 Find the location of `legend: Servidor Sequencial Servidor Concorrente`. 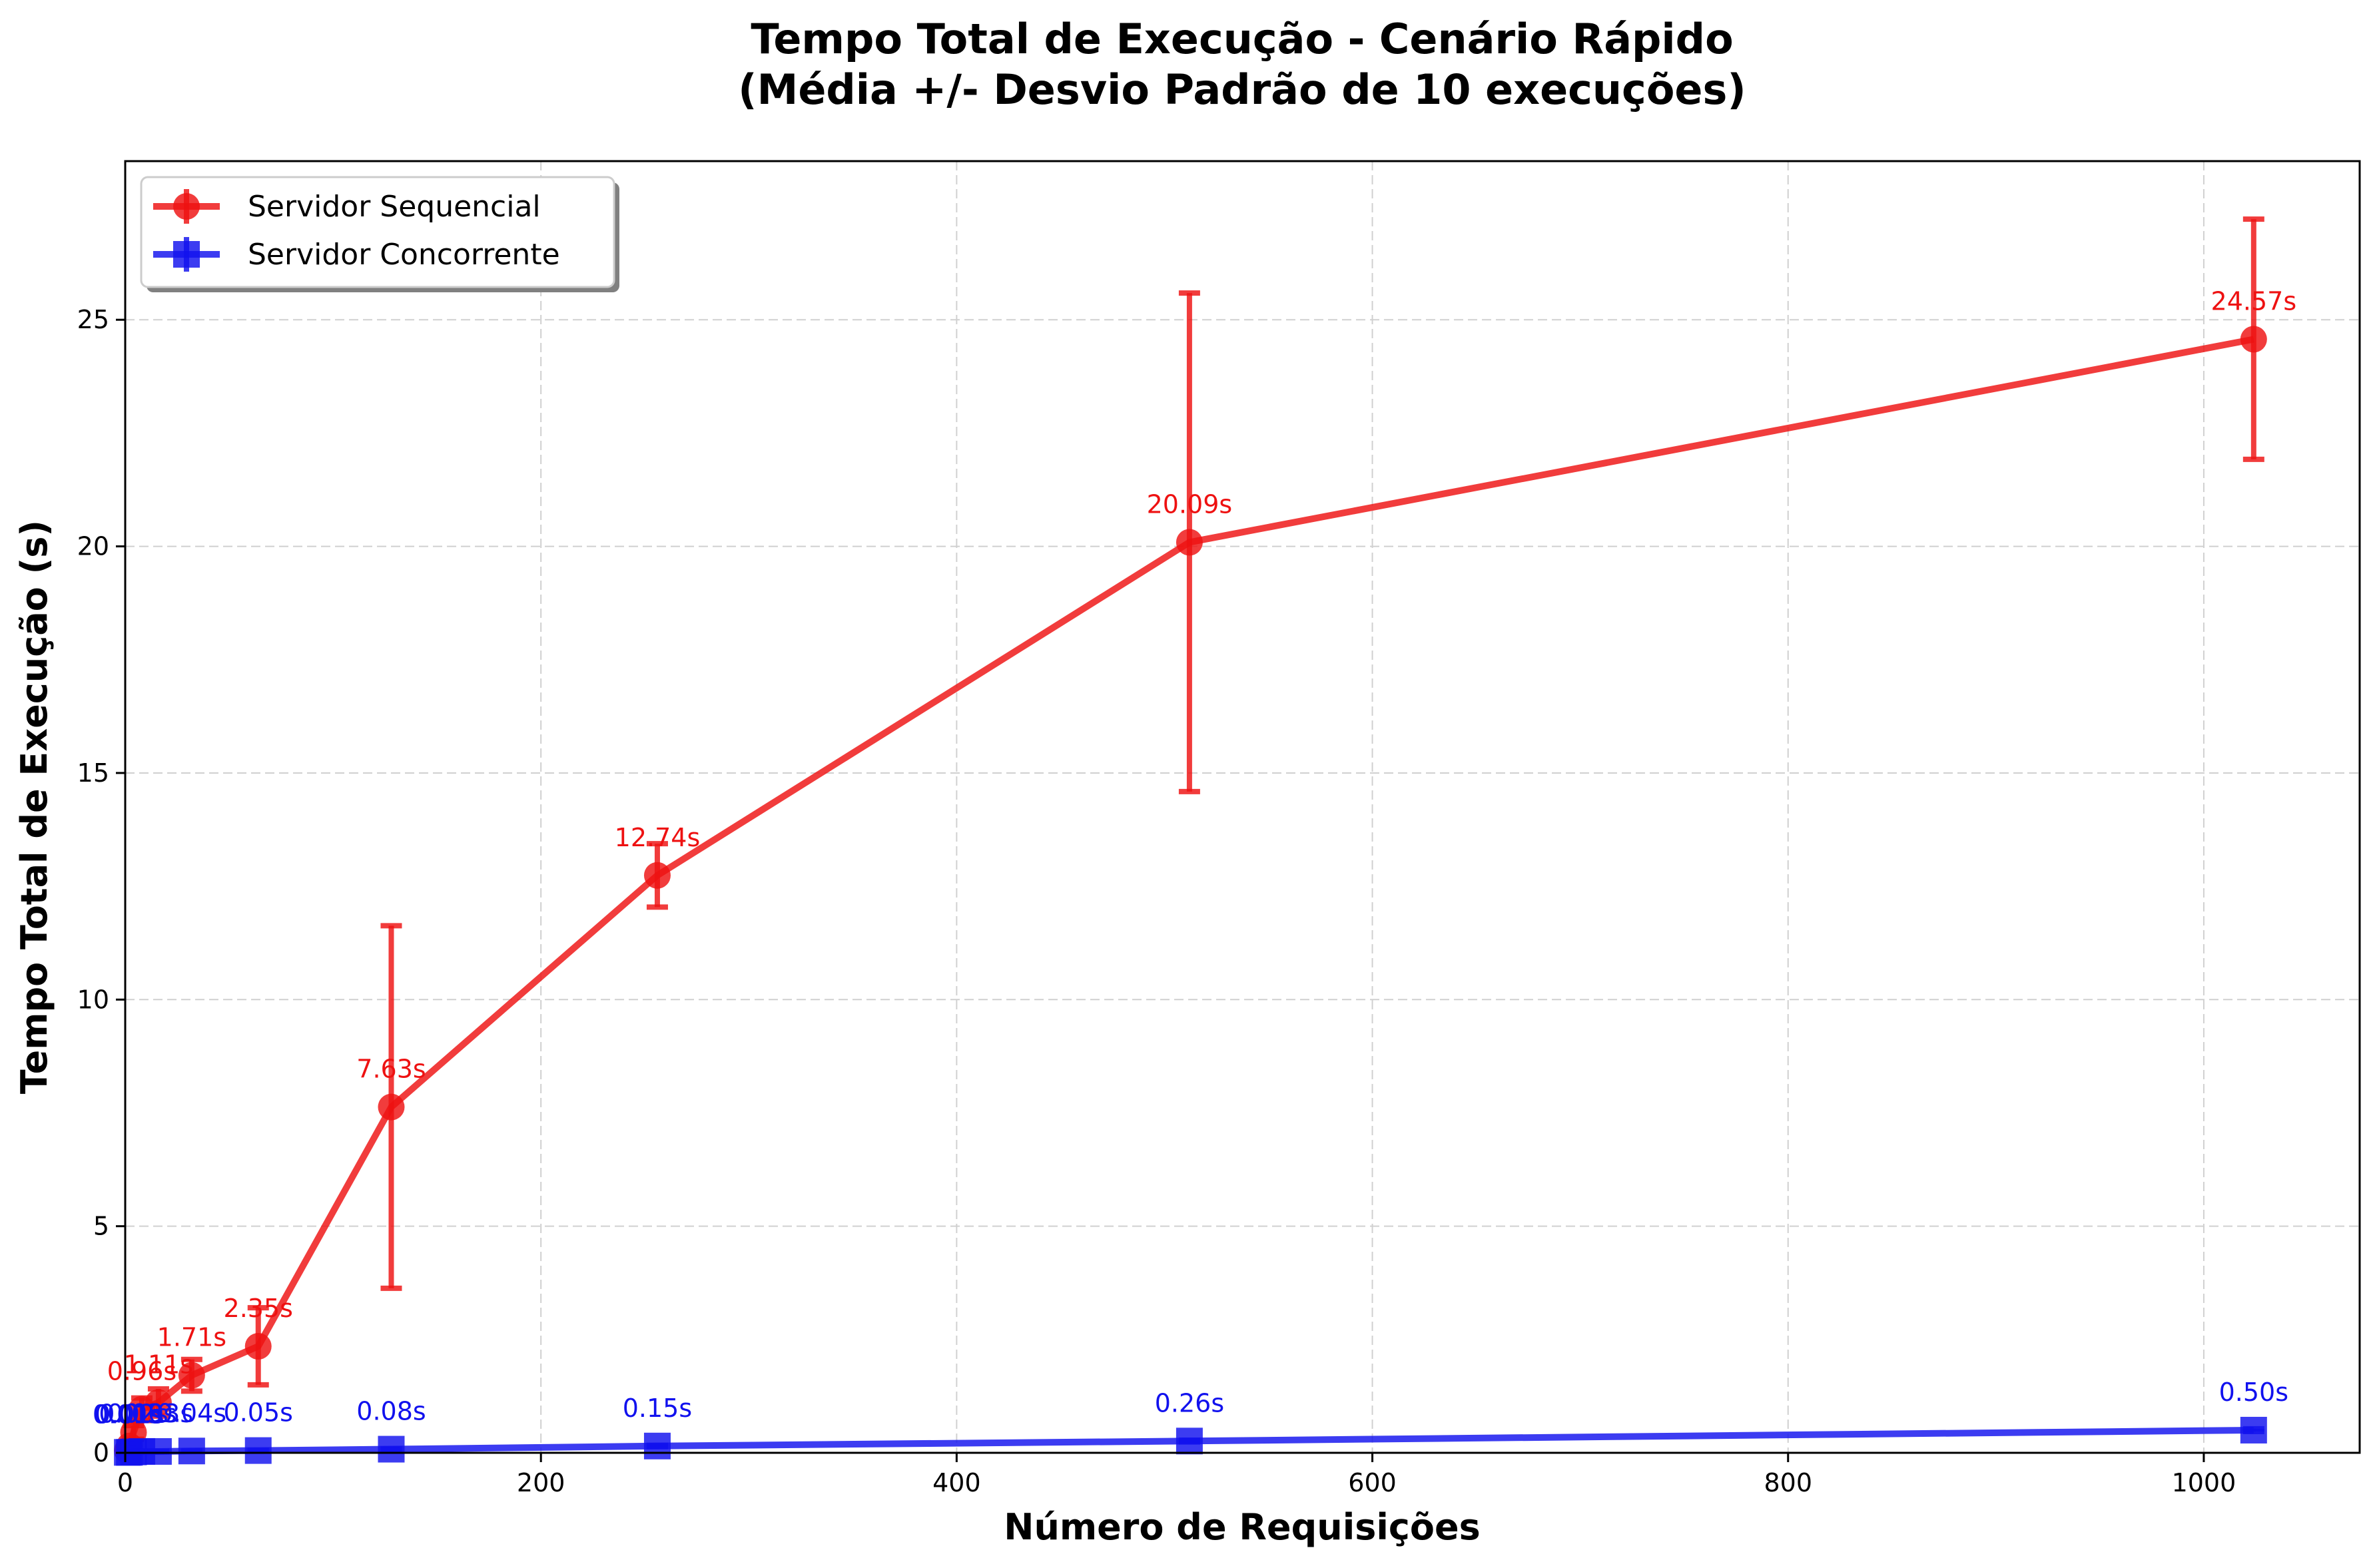

legend: Servidor Sequencial Servidor Concorrente is located at coordinates (379, 234).